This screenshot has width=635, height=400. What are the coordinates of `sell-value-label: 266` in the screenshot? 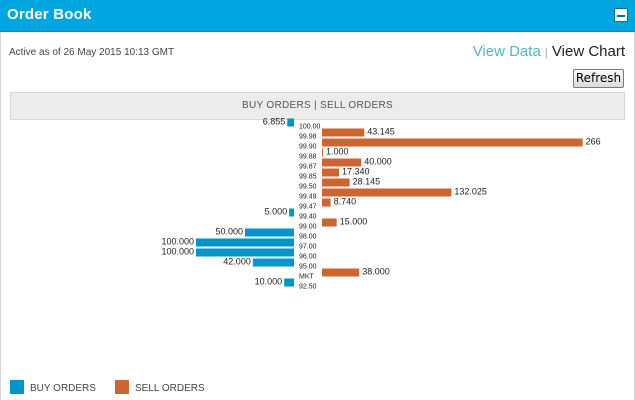 It's located at (593, 142).